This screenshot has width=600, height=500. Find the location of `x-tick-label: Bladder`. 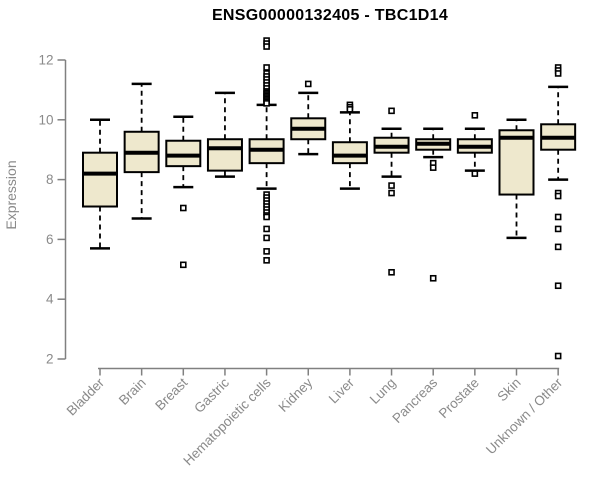

x-tick-label: Bladder is located at coordinates (86, 397).